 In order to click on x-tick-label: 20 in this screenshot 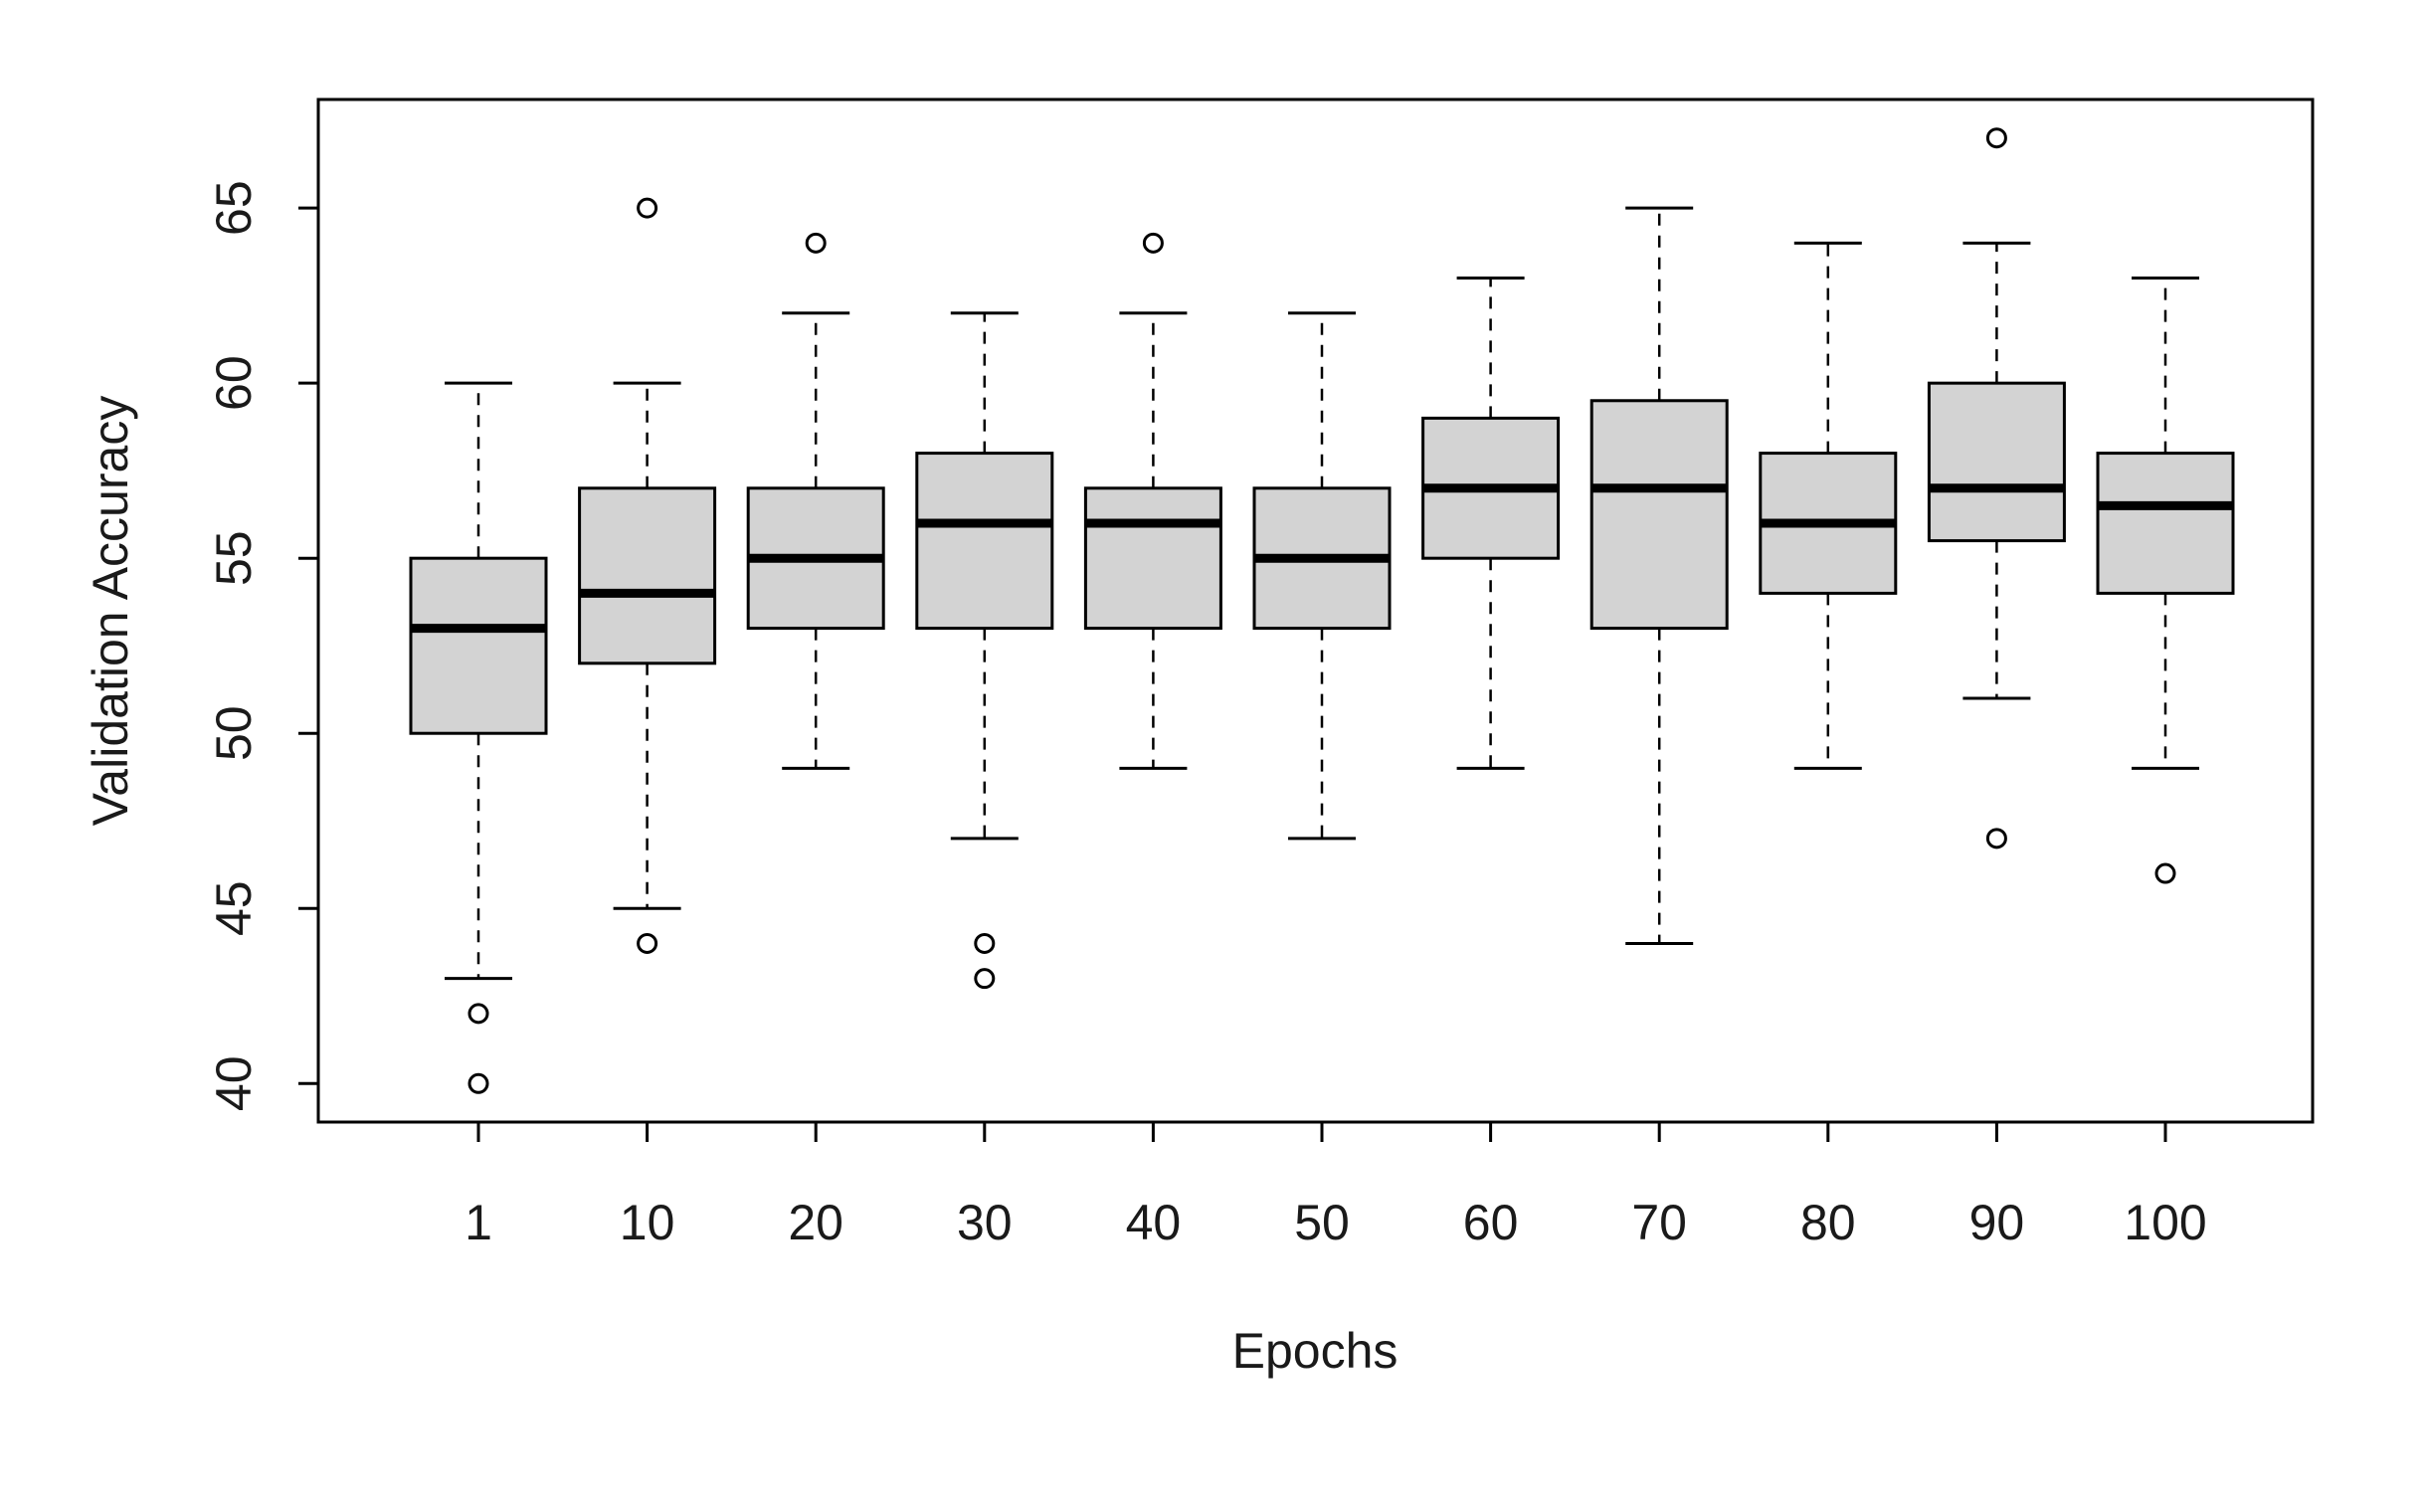, I will do `click(815, 1222)`.